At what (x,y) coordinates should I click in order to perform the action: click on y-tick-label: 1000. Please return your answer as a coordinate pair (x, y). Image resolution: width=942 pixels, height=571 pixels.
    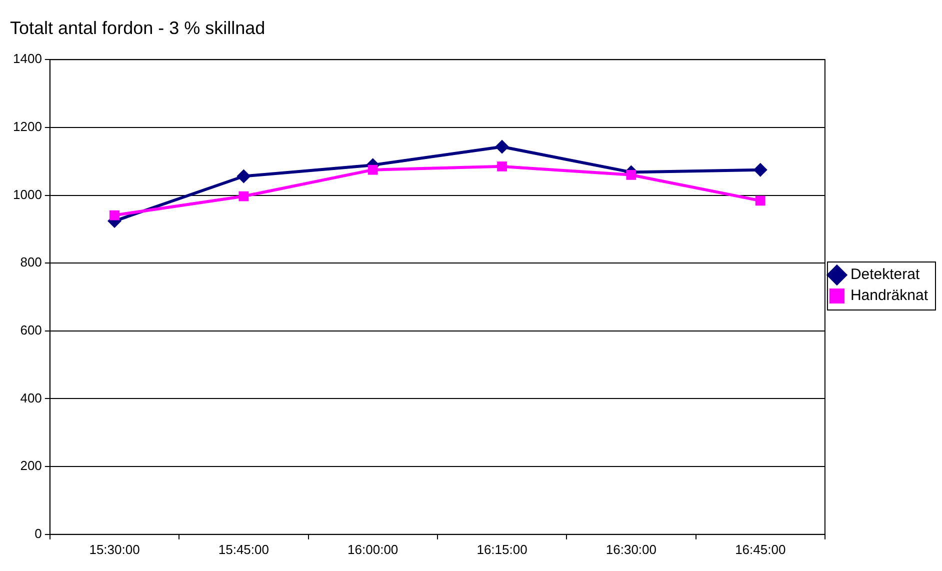
    Looking at the image, I should click on (27, 194).